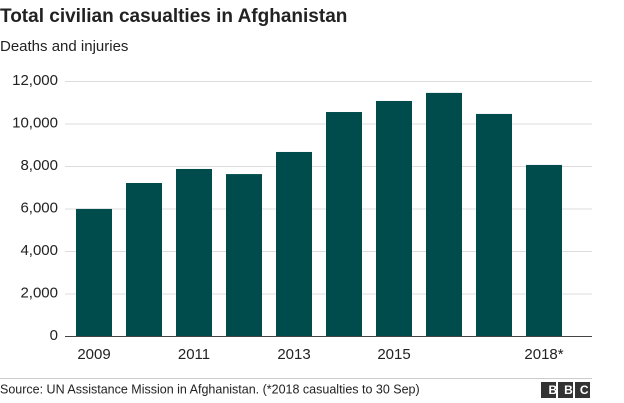  What do you see at coordinates (543, 354) in the screenshot?
I see `x-tick-label: 2018*` at bounding box center [543, 354].